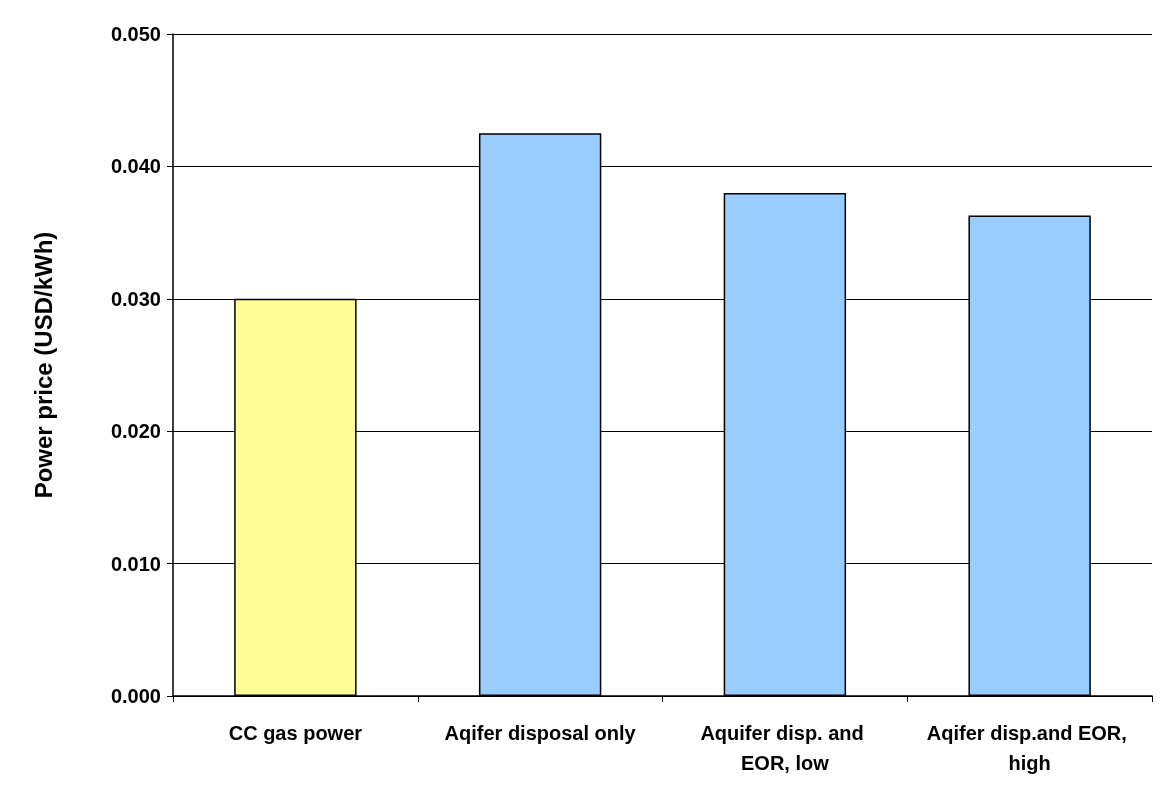 The image size is (1162, 803). What do you see at coordinates (135, 563) in the screenshot?
I see `y-tick-label: 0.010` at bounding box center [135, 563].